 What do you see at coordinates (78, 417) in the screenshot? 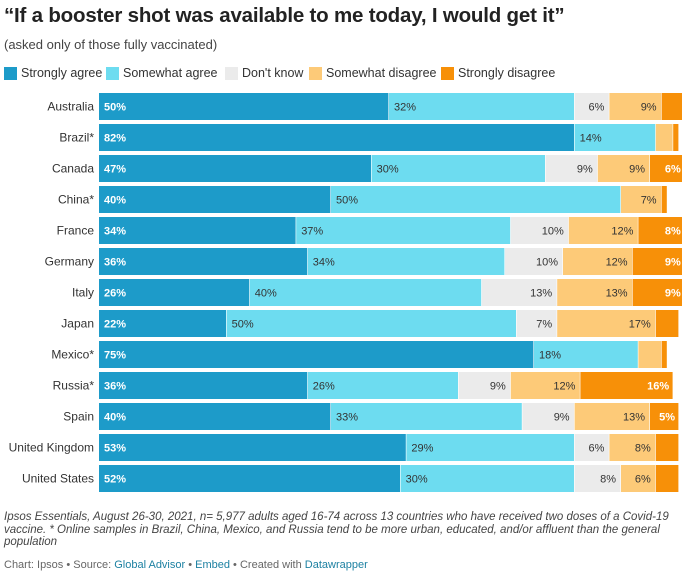
I see `category-label: Spain` at bounding box center [78, 417].